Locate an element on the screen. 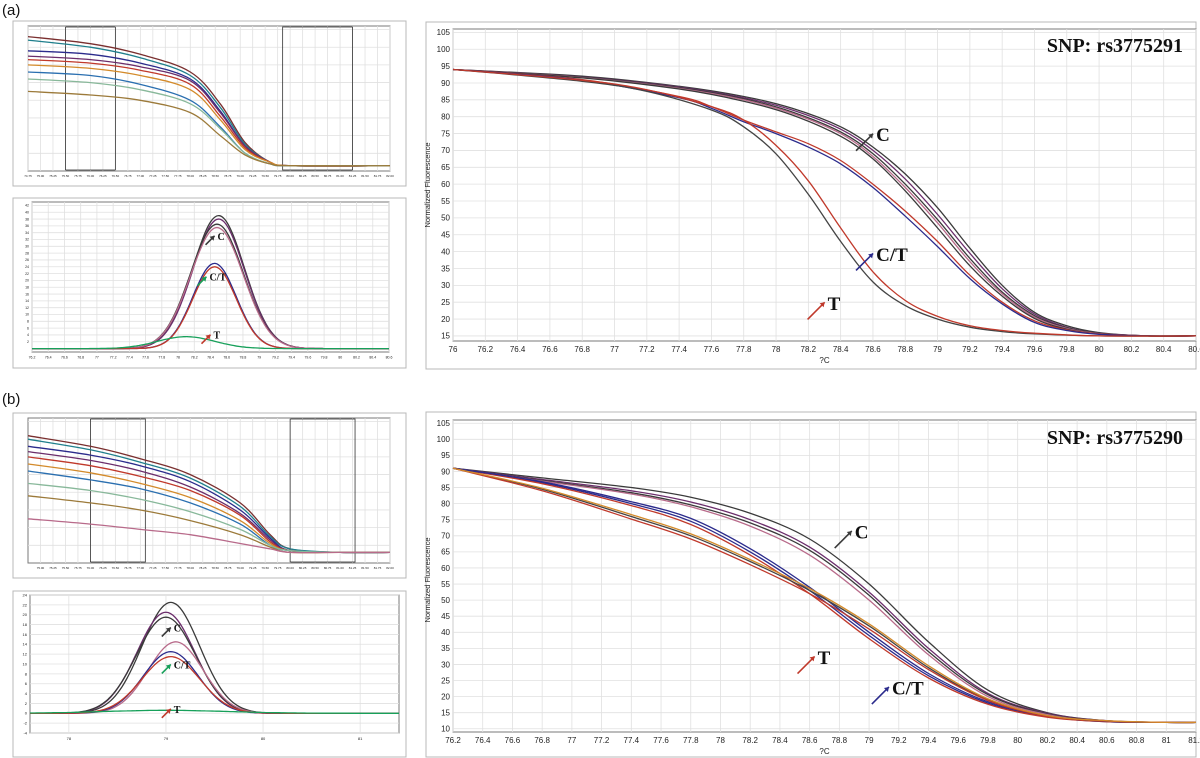 The width and height of the screenshot is (1200, 758). x-tick-label: 76.50 is located at coordinates (116, 568).